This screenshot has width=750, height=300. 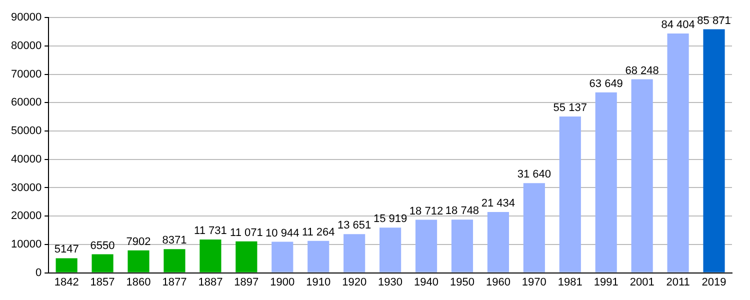 What do you see at coordinates (26, 74) in the screenshot?
I see `y-tick-label: 70000` at bounding box center [26, 74].